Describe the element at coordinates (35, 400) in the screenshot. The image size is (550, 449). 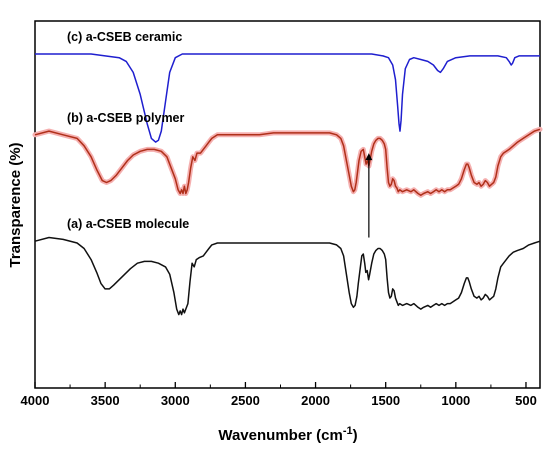
I see `x-tick-label: 4000` at that location.